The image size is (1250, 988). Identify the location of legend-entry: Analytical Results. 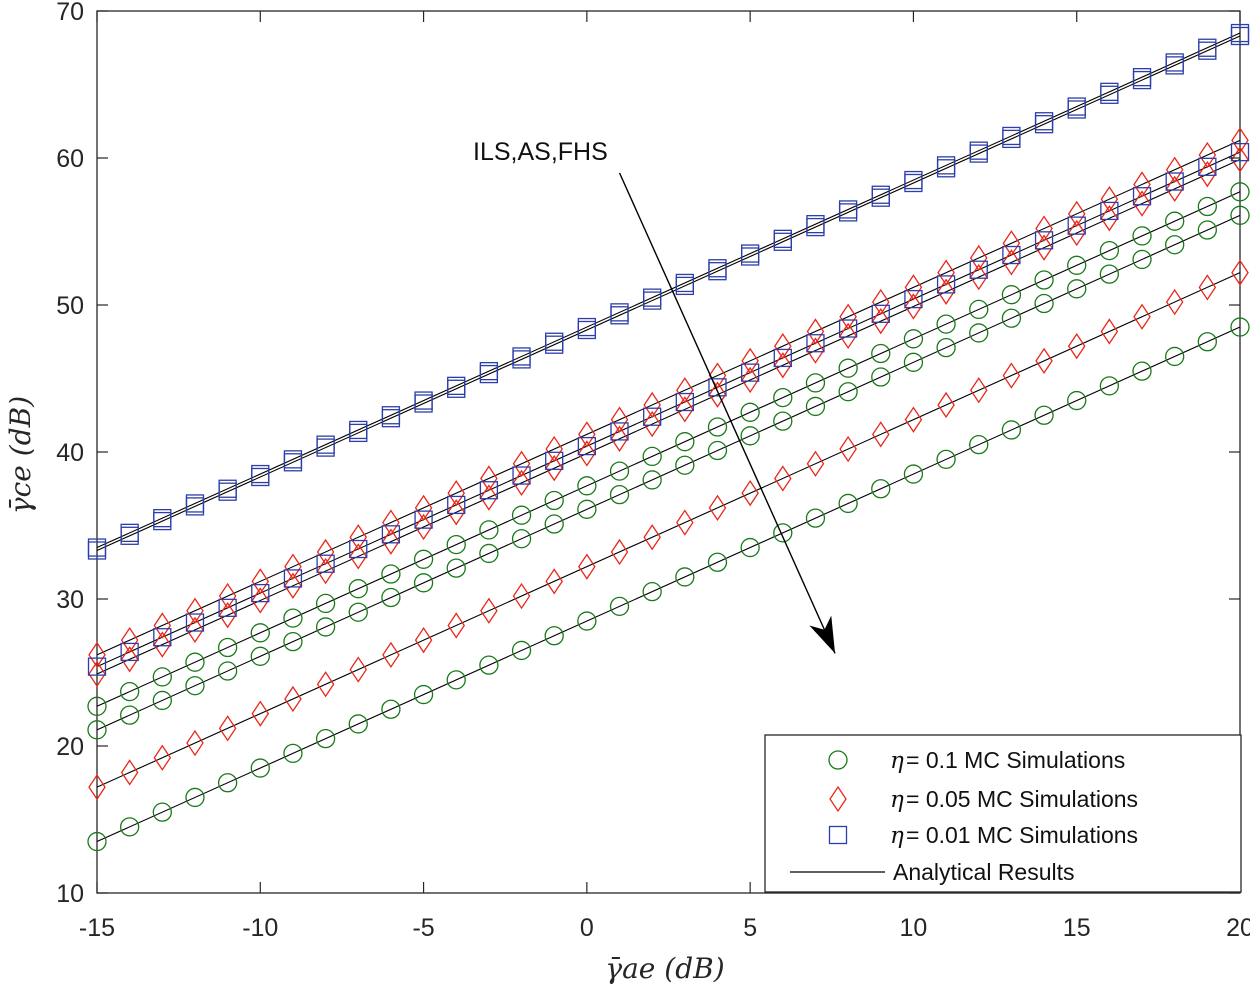
(932, 872).